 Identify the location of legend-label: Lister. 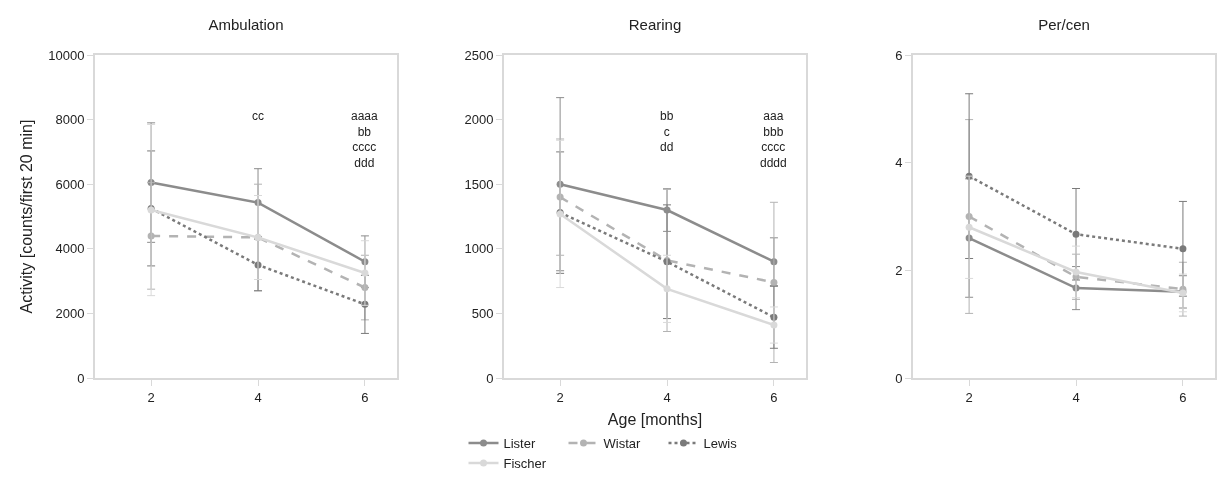
(519, 444).